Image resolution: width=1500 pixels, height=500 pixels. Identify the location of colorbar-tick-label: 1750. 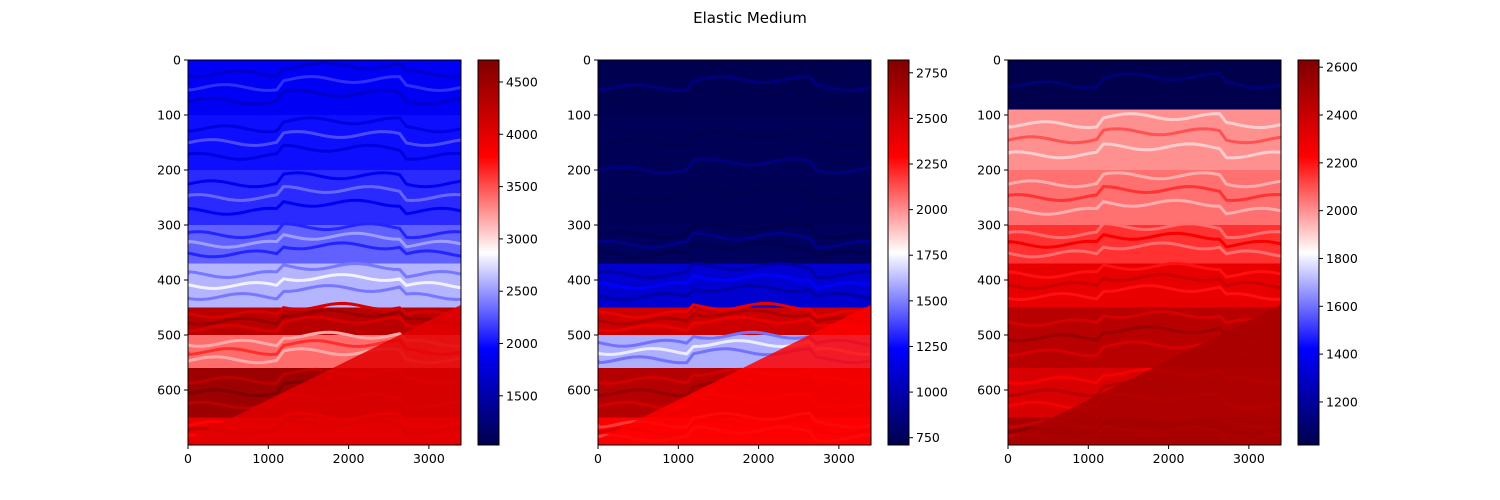
(932, 255).